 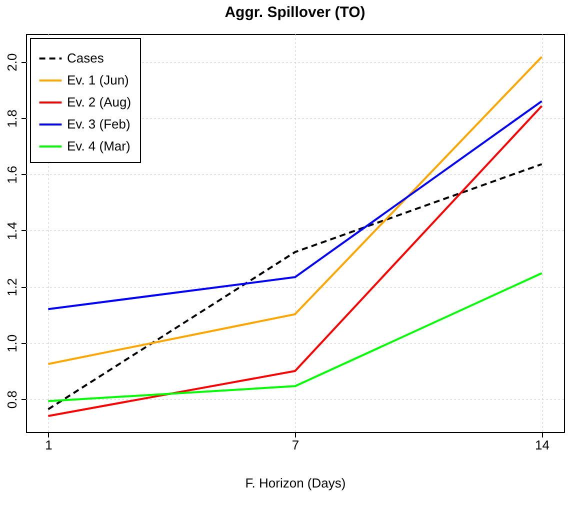 What do you see at coordinates (48, 445) in the screenshot?
I see `x-tick-label: 1` at bounding box center [48, 445].